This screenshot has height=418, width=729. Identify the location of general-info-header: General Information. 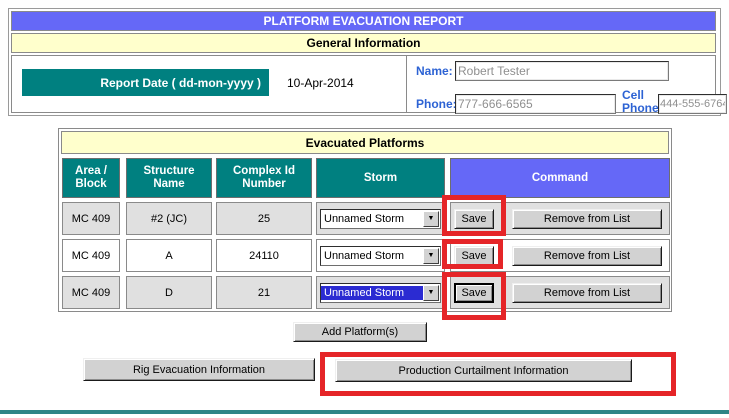
(363, 43).